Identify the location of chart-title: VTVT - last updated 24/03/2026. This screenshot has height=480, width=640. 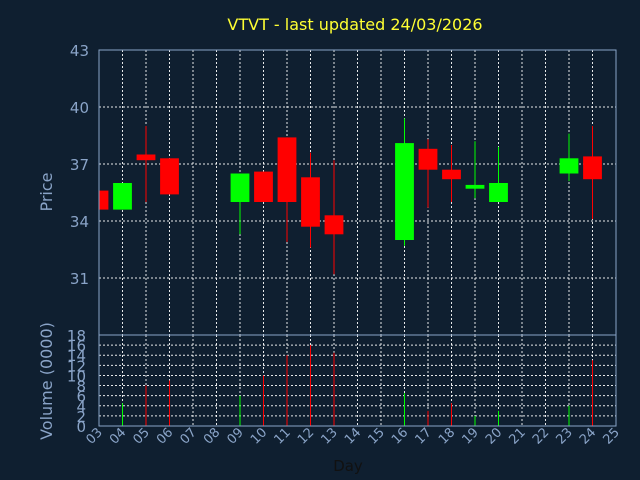
(354, 24).